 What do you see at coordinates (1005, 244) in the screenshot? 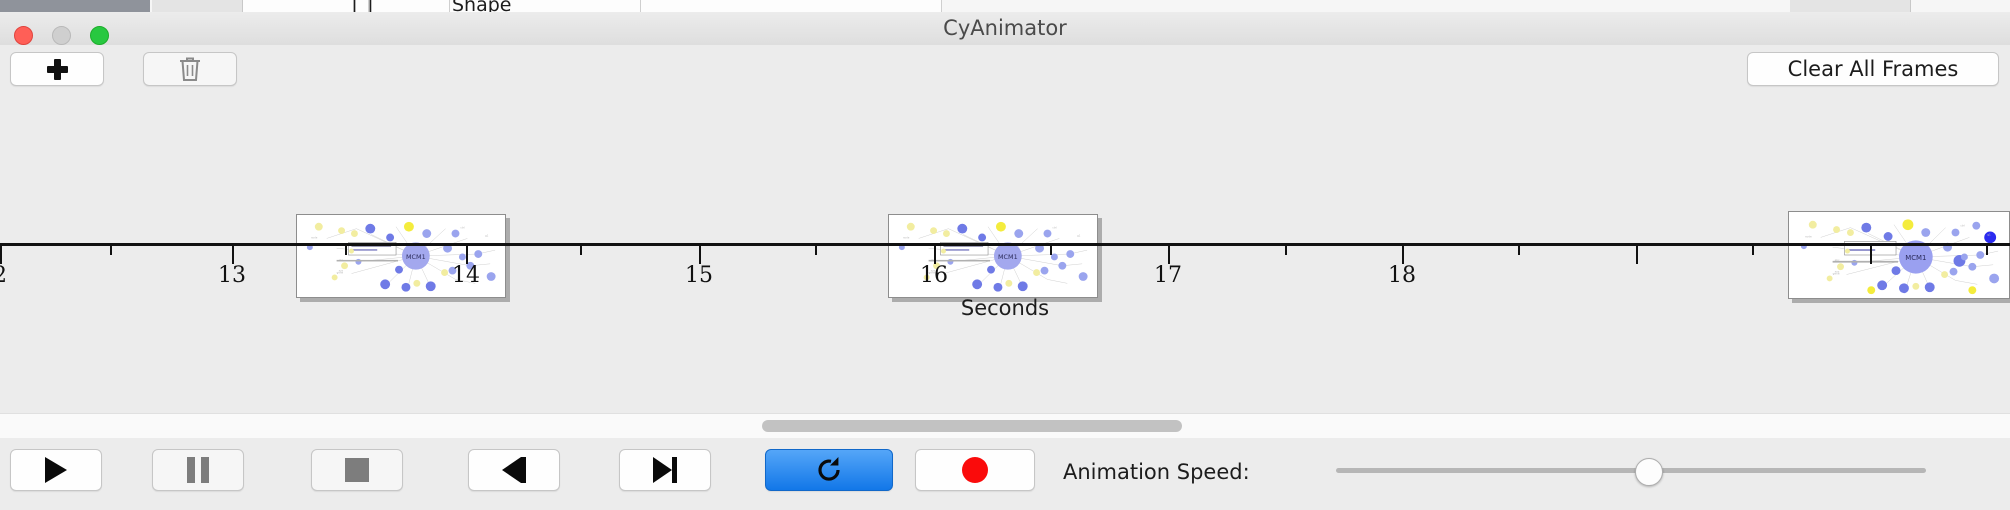
I see `timeline-axis` at bounding box center [1005, 244].